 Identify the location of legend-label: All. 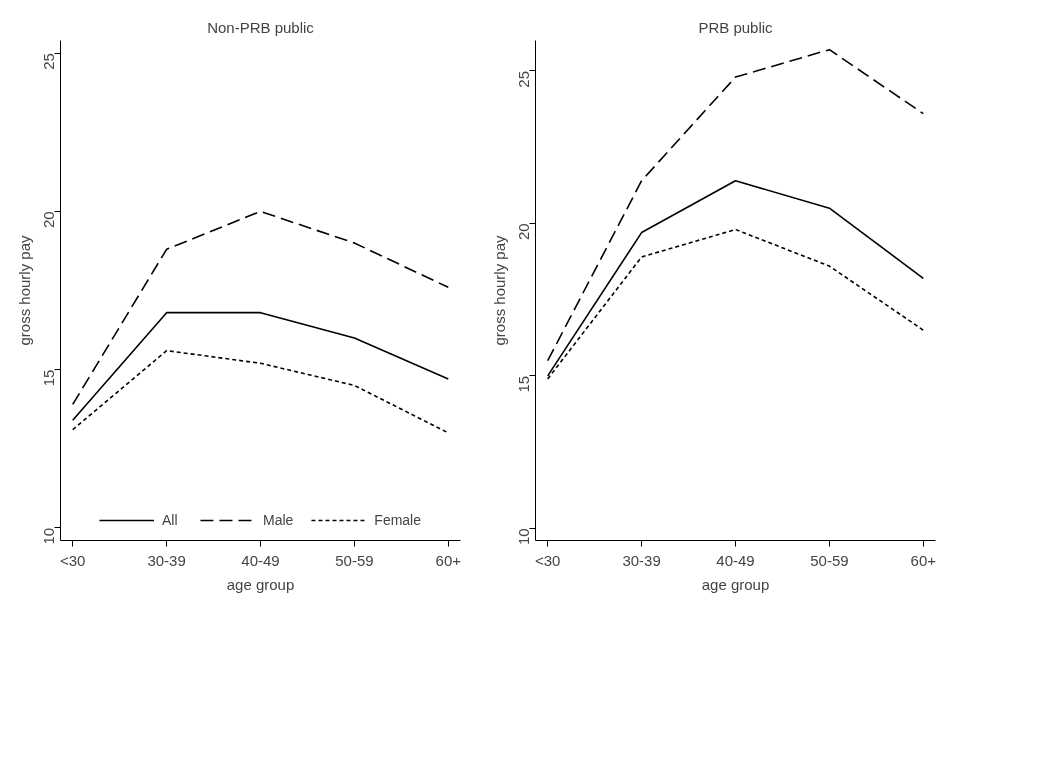
(170, 520).